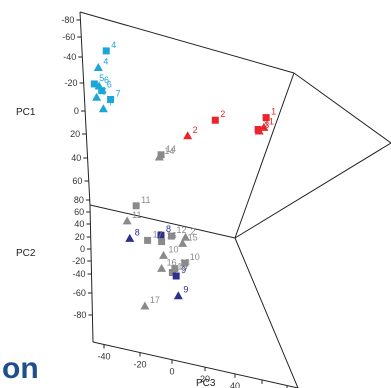 This screenshot has height=388, width=391. What do you see at coordinates (205, 379) in the screenshot?
I see `pc3-tick-label: 20` at bounding box center [205, 379].